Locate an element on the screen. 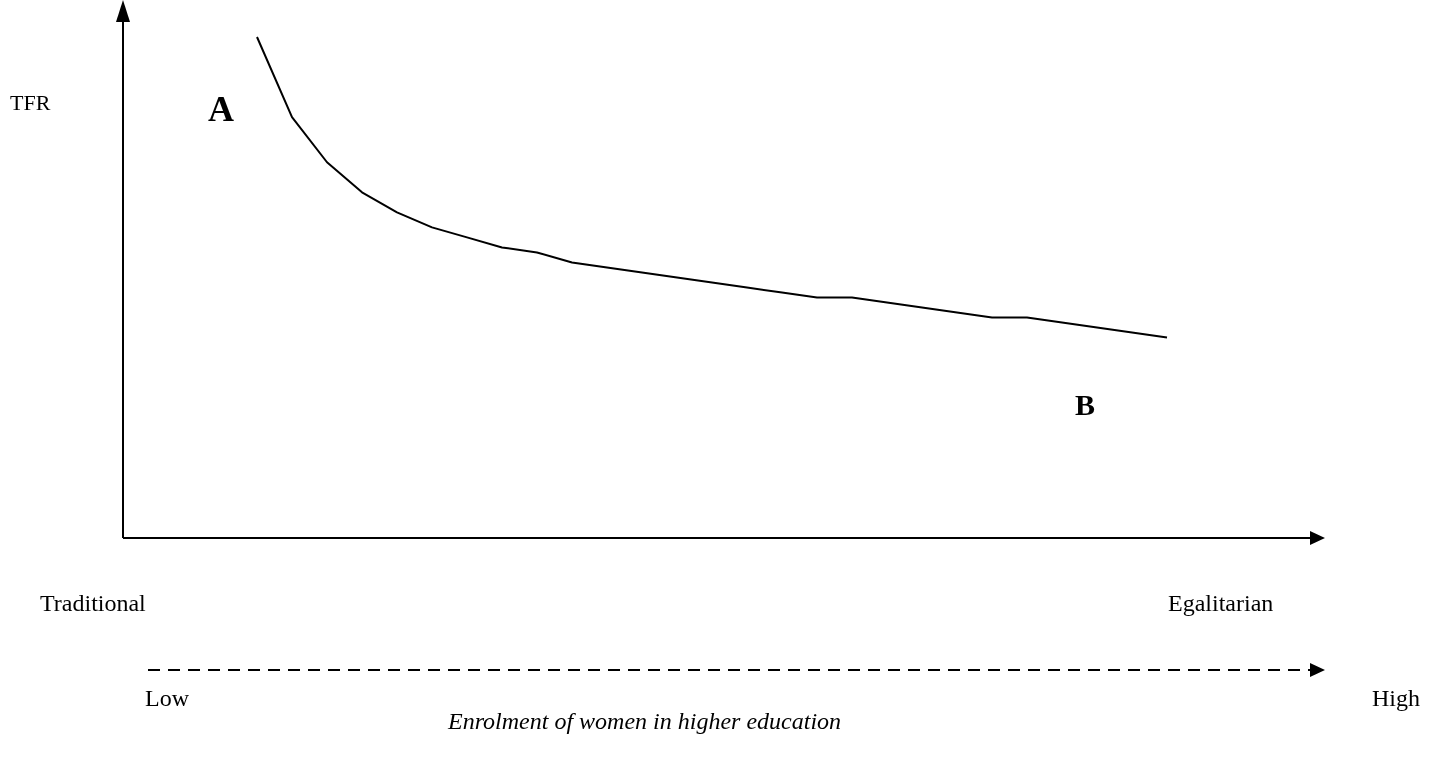 The image size is (1431, 758). text: Enrolment of women in higher education is located at coordinates (645, 721).